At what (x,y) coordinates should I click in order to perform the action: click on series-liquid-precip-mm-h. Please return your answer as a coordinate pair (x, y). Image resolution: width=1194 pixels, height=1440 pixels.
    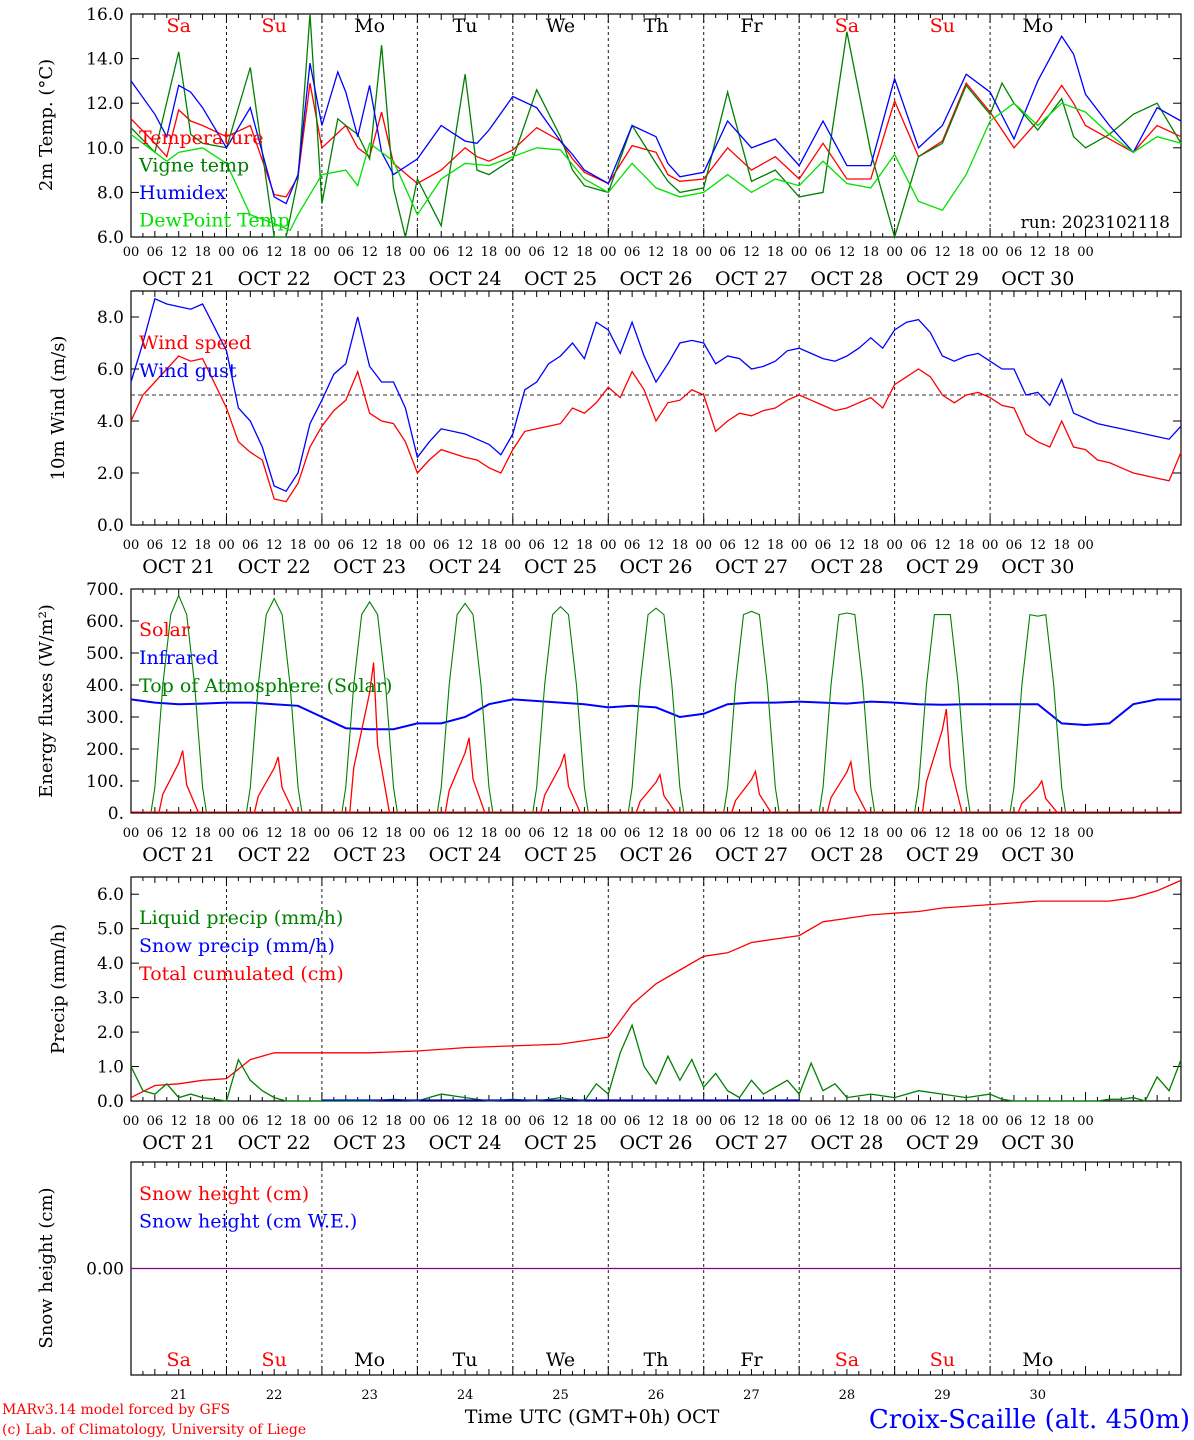
    Looking at the image, I should click on (656, 1062).